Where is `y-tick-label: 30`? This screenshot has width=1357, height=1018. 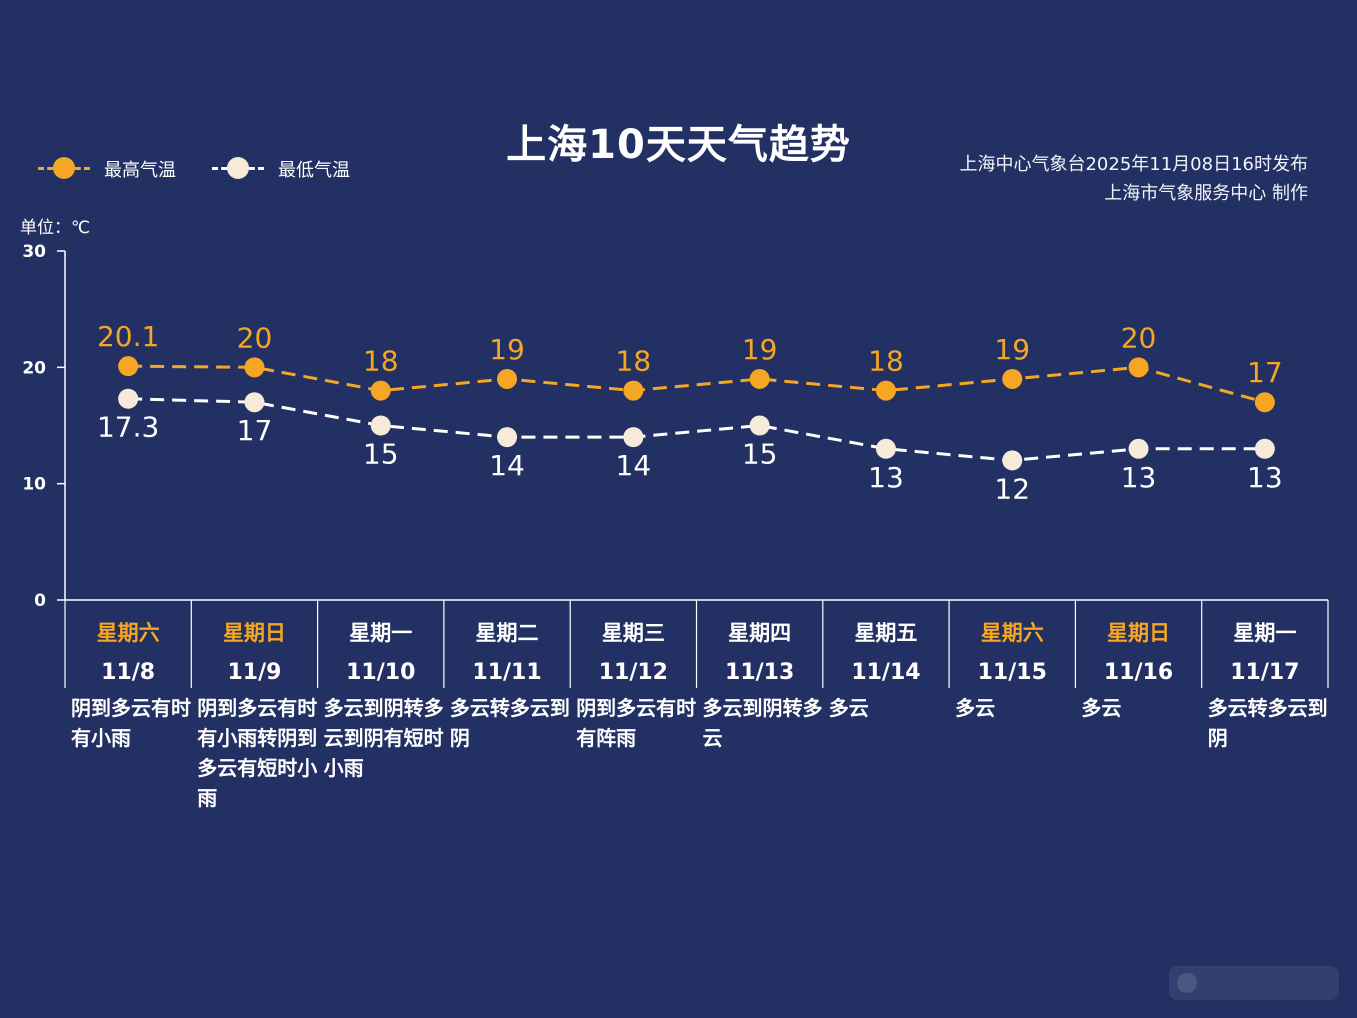 y-tick-label: 30 is located at coordinates (34, 252).